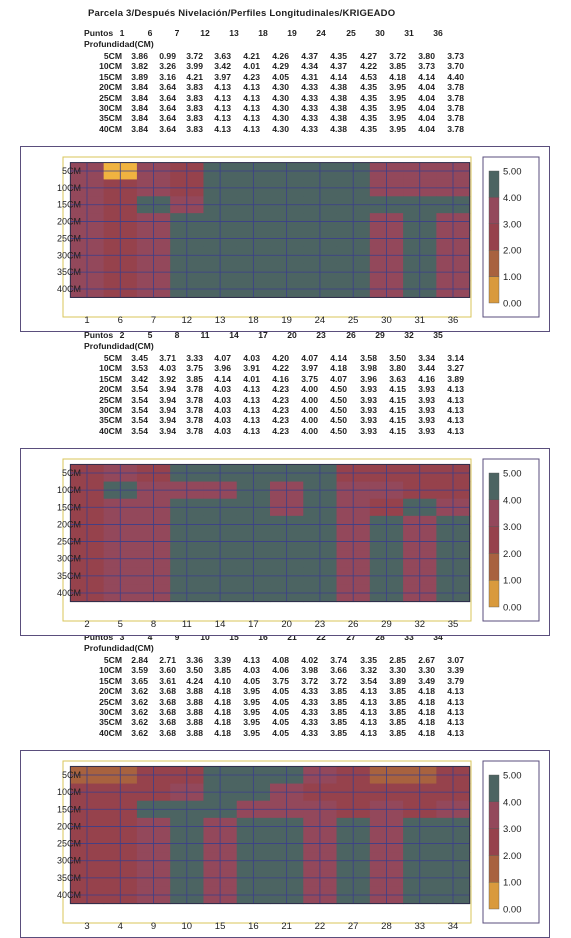 This screenshot has height=938, width=571. What do you see at coordinates (285, 637) in the screenshot?
I see `table-header-row: Puntos 3 4 9 10 15 16 21 22 27 28 33 34` at bounding box center [285, 637].